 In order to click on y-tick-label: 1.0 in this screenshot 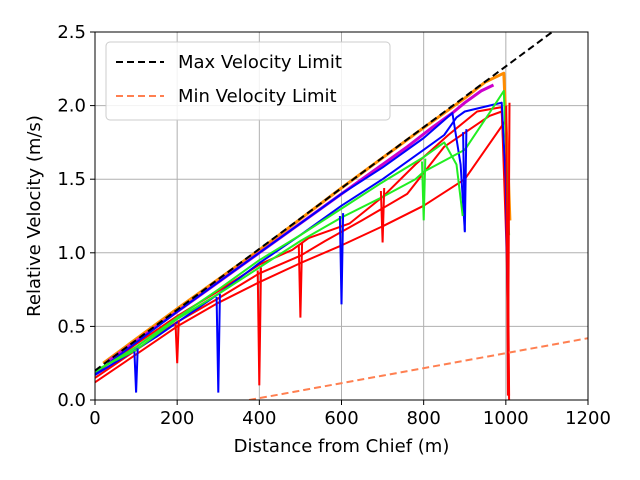, I will do `click(71, 253)`.